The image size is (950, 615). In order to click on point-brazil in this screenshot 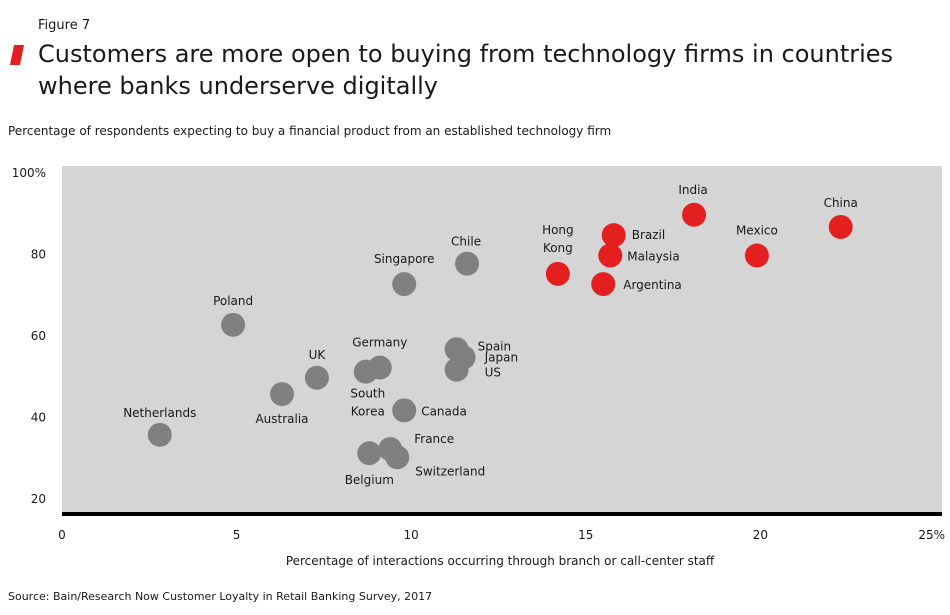, I will do `click(613, 235)`.